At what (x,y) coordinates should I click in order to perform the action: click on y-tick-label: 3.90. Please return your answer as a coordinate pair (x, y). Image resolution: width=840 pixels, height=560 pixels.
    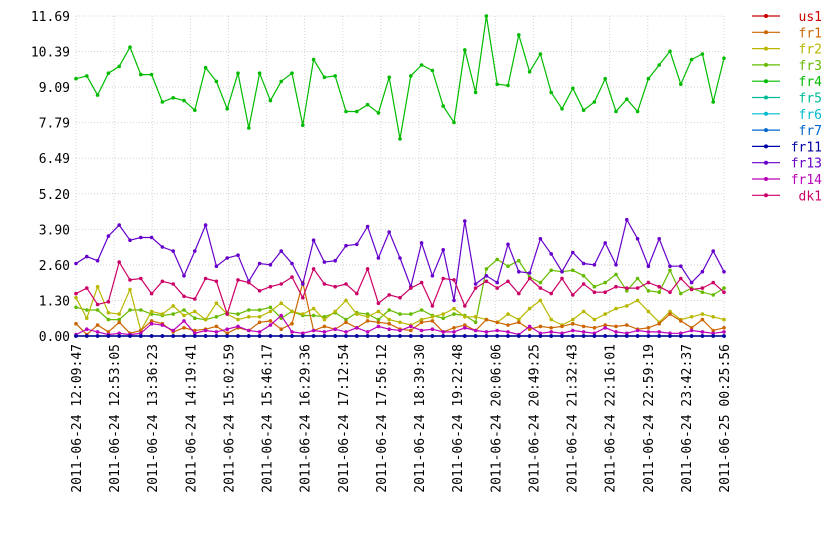
    Looking at the image, I should click on (54, 230).